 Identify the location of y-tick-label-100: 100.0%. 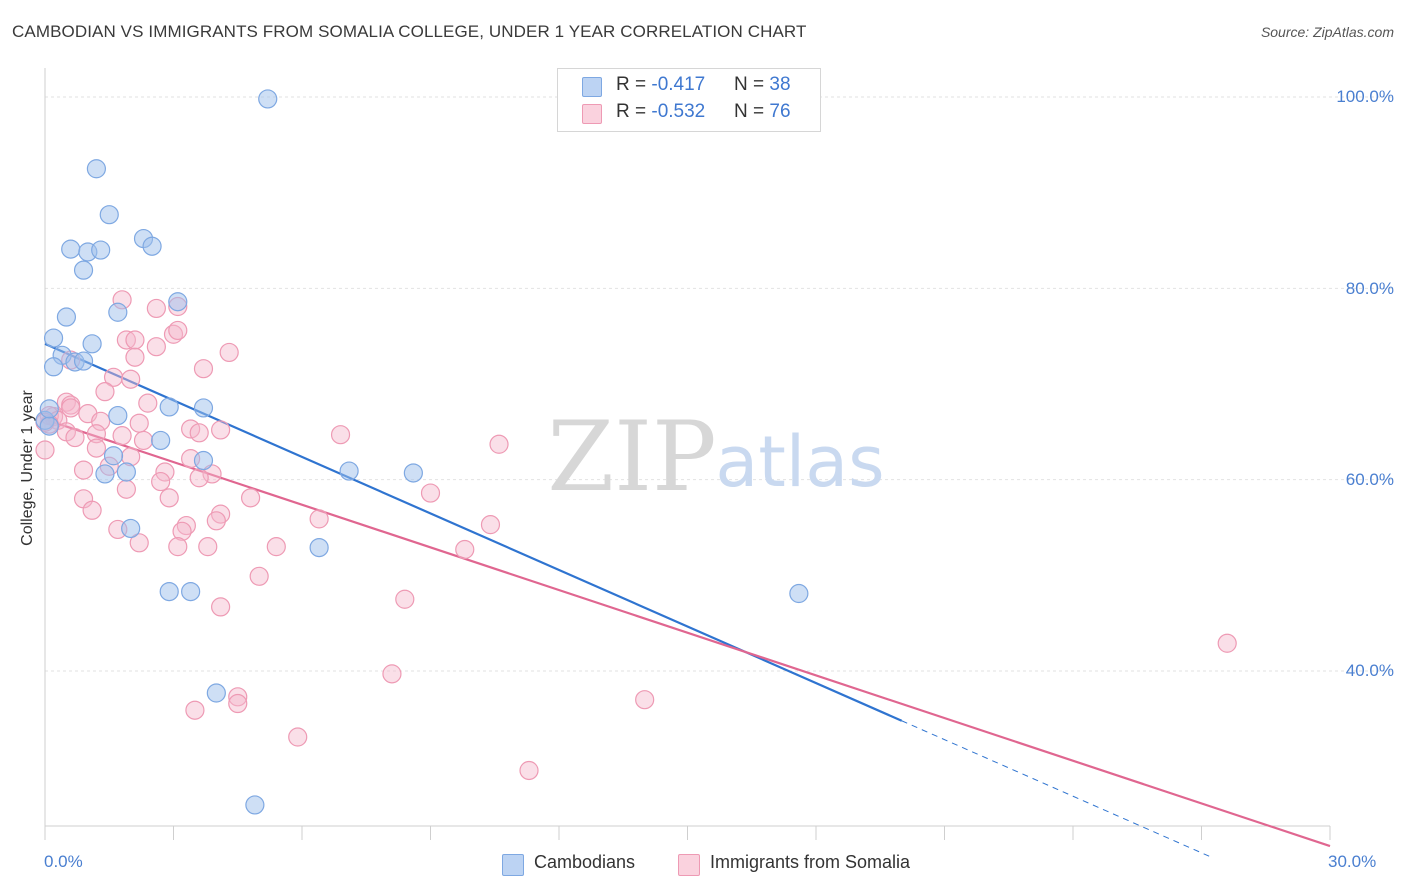
(1365, 96).